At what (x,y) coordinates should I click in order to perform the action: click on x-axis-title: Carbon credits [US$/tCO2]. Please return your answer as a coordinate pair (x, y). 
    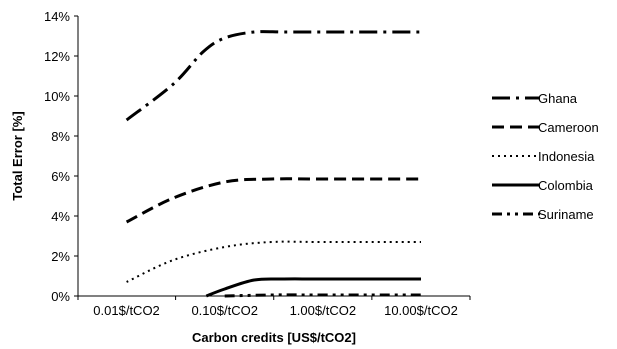
    Looking at the image, I should click on (274, 337).